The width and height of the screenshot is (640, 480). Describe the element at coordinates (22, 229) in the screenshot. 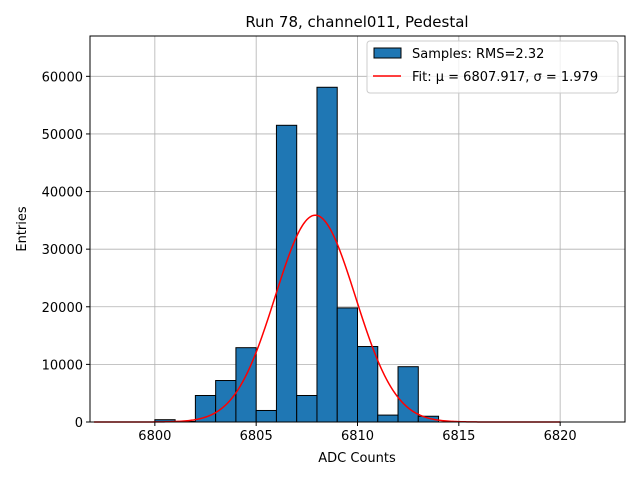

I see `y-axis-label: Entries` at that location.